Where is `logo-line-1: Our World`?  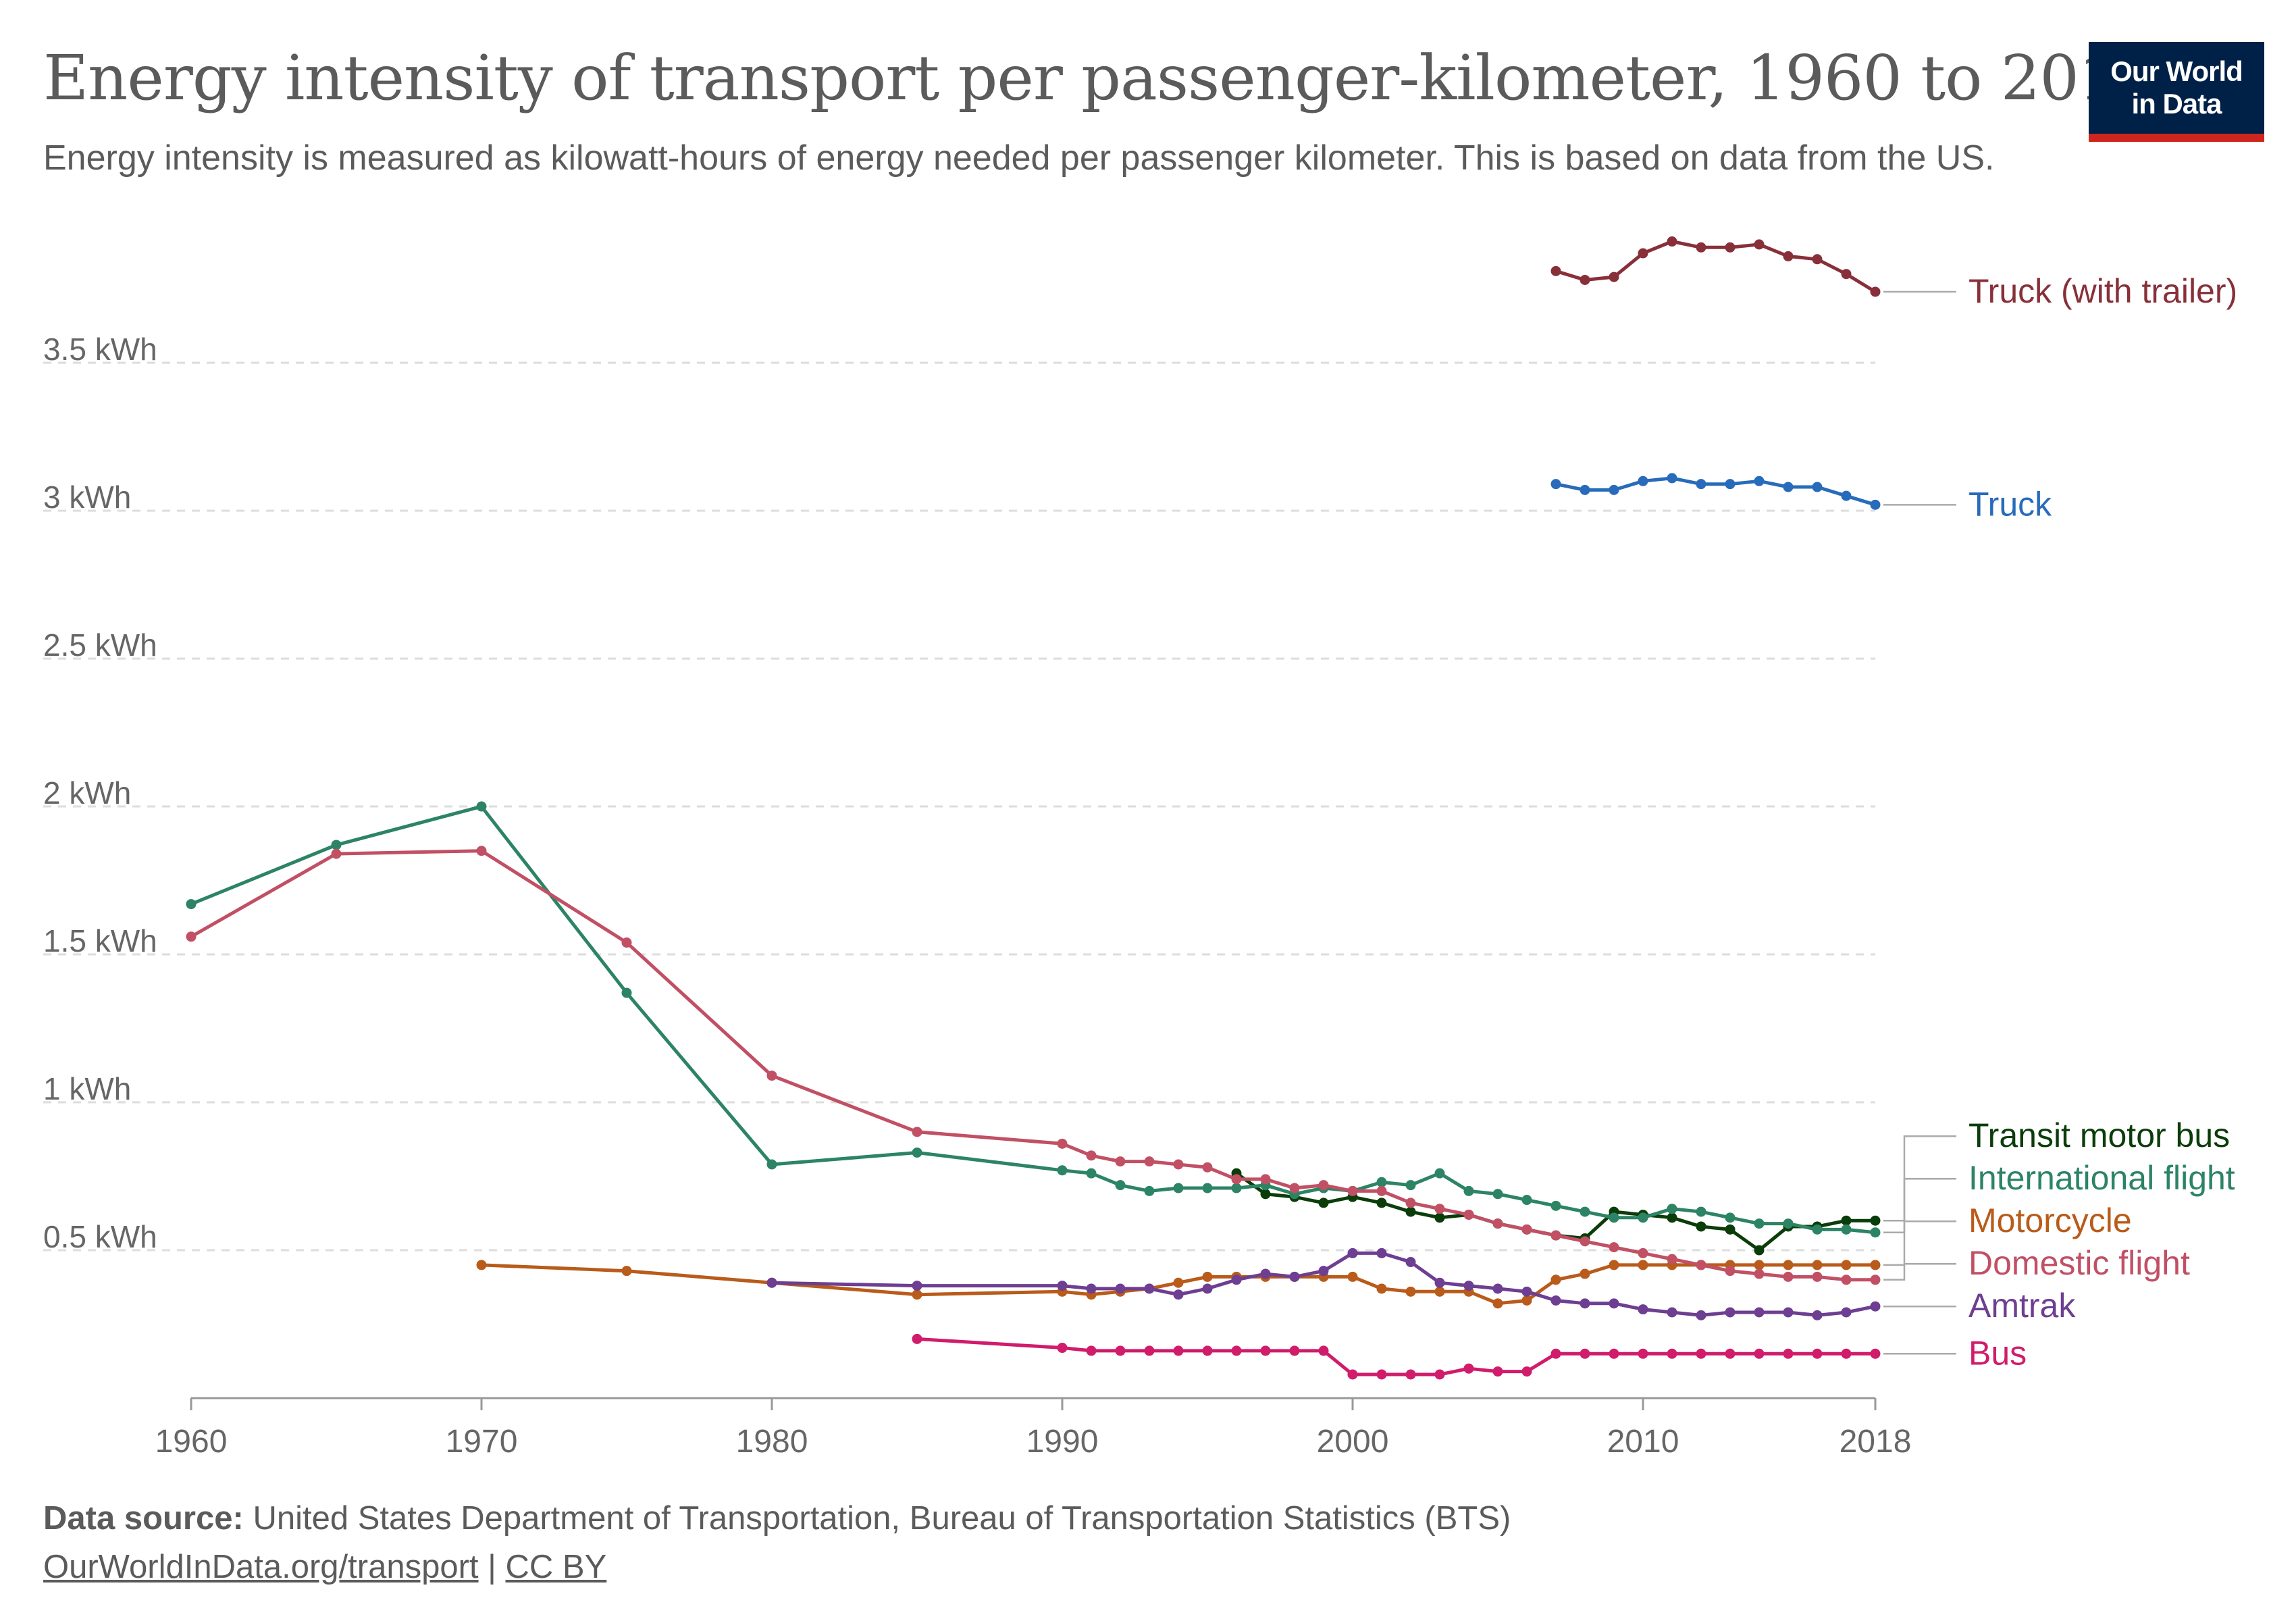 logo-line-1: Our World is located at coordinates (2176, 71).